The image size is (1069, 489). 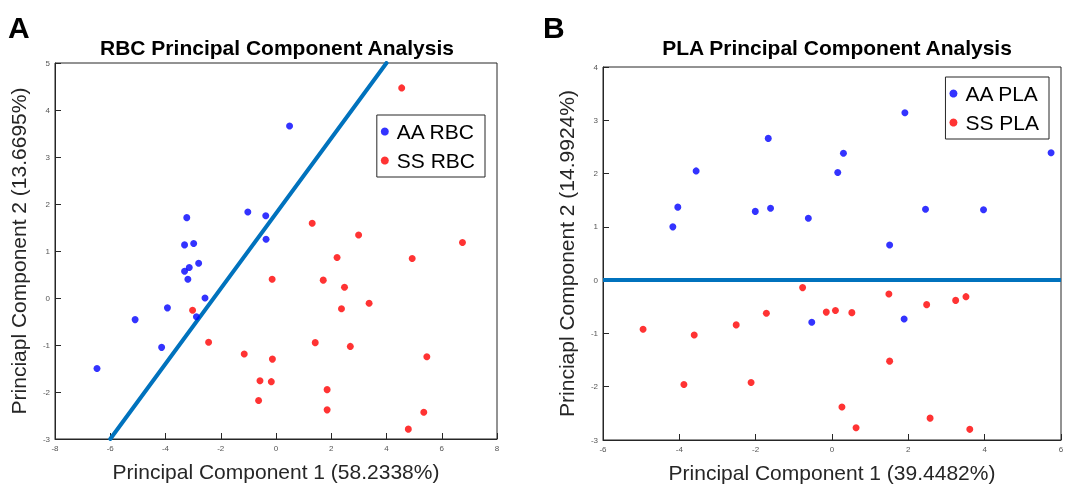 What do you see at coordinates (277, 47) in the screenshot?
I see `chart-title: RBC Principal Component Analysis` at bounding box center [277, 47].